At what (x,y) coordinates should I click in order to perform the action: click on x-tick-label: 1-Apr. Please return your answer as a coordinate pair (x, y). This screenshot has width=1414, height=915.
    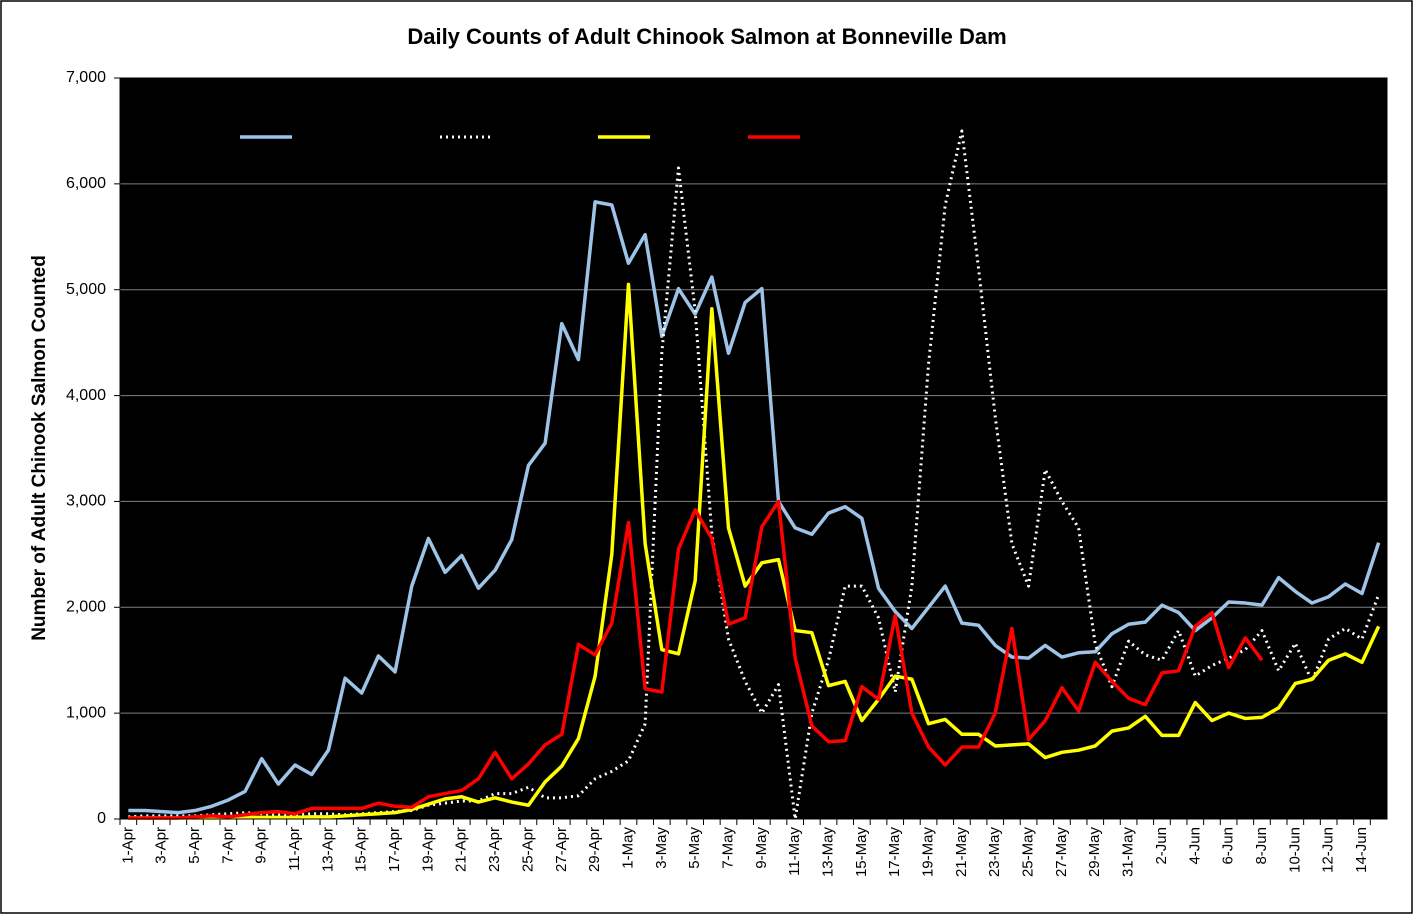
    Looking at the image, I should click on (127, 845).